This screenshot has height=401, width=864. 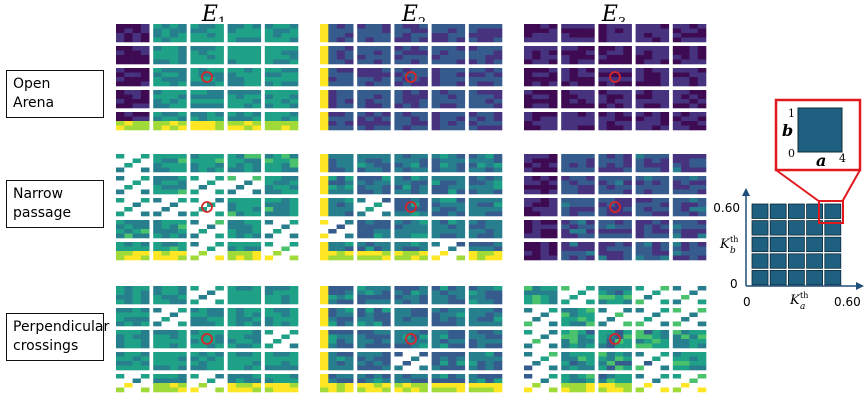 I want to click on heatmap-panel-open-arena-e3, so click(x=615, y=77).